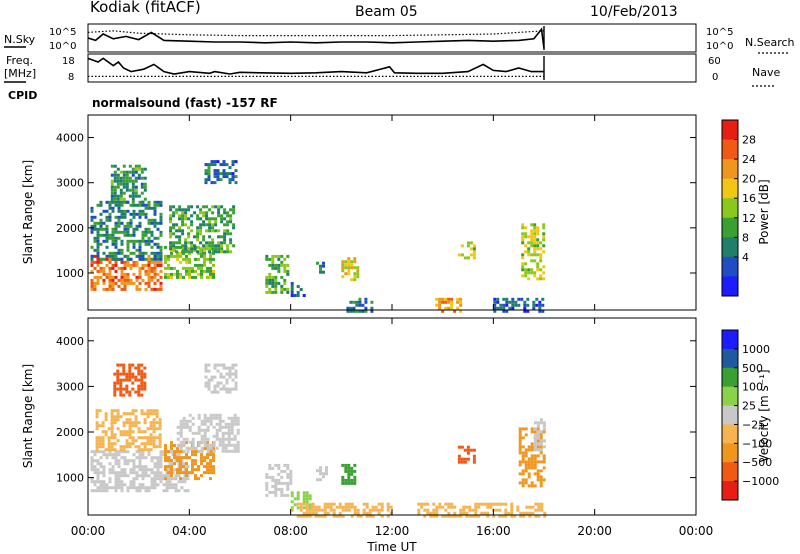 The image size is (800, 554). What do you see at coordinates (715, 77) in the screenshot?
I see `freq-right-tick-bottom: 0` at bounding box center [715, 77].